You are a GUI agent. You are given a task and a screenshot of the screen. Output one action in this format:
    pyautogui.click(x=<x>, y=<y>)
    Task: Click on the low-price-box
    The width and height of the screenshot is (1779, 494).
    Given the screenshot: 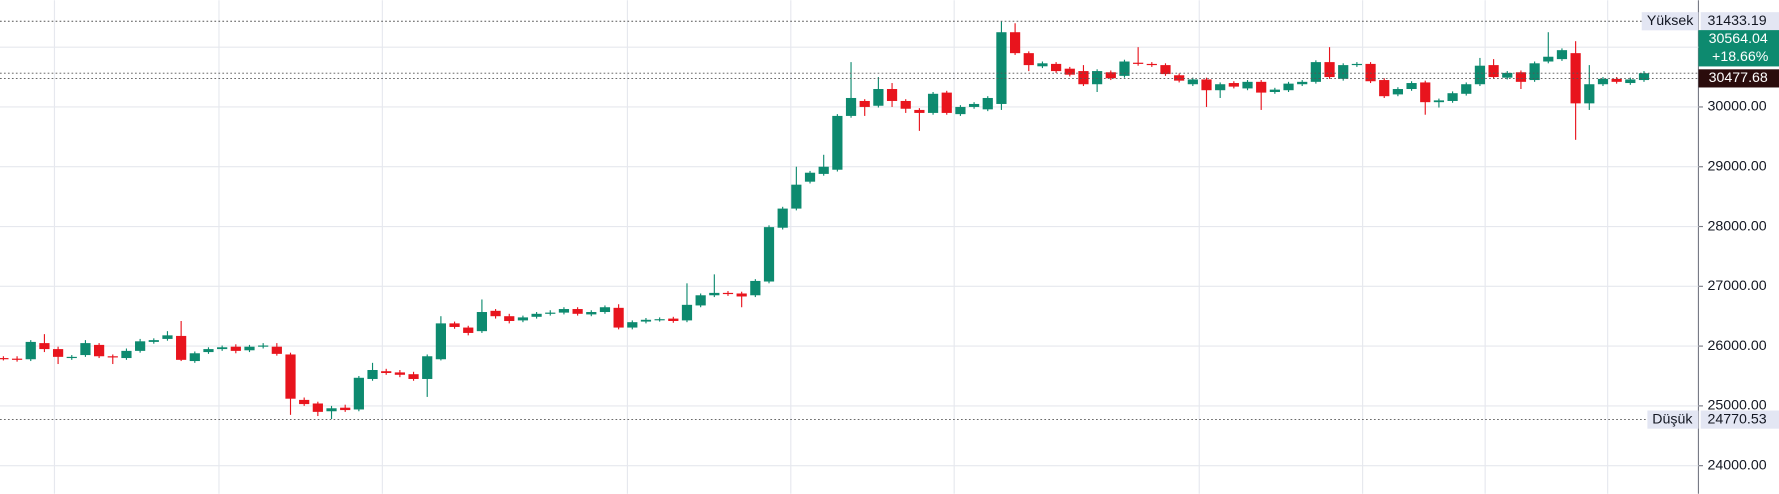 What is the action you would take?
    pyautogui.click(x=1739, y=419)
    